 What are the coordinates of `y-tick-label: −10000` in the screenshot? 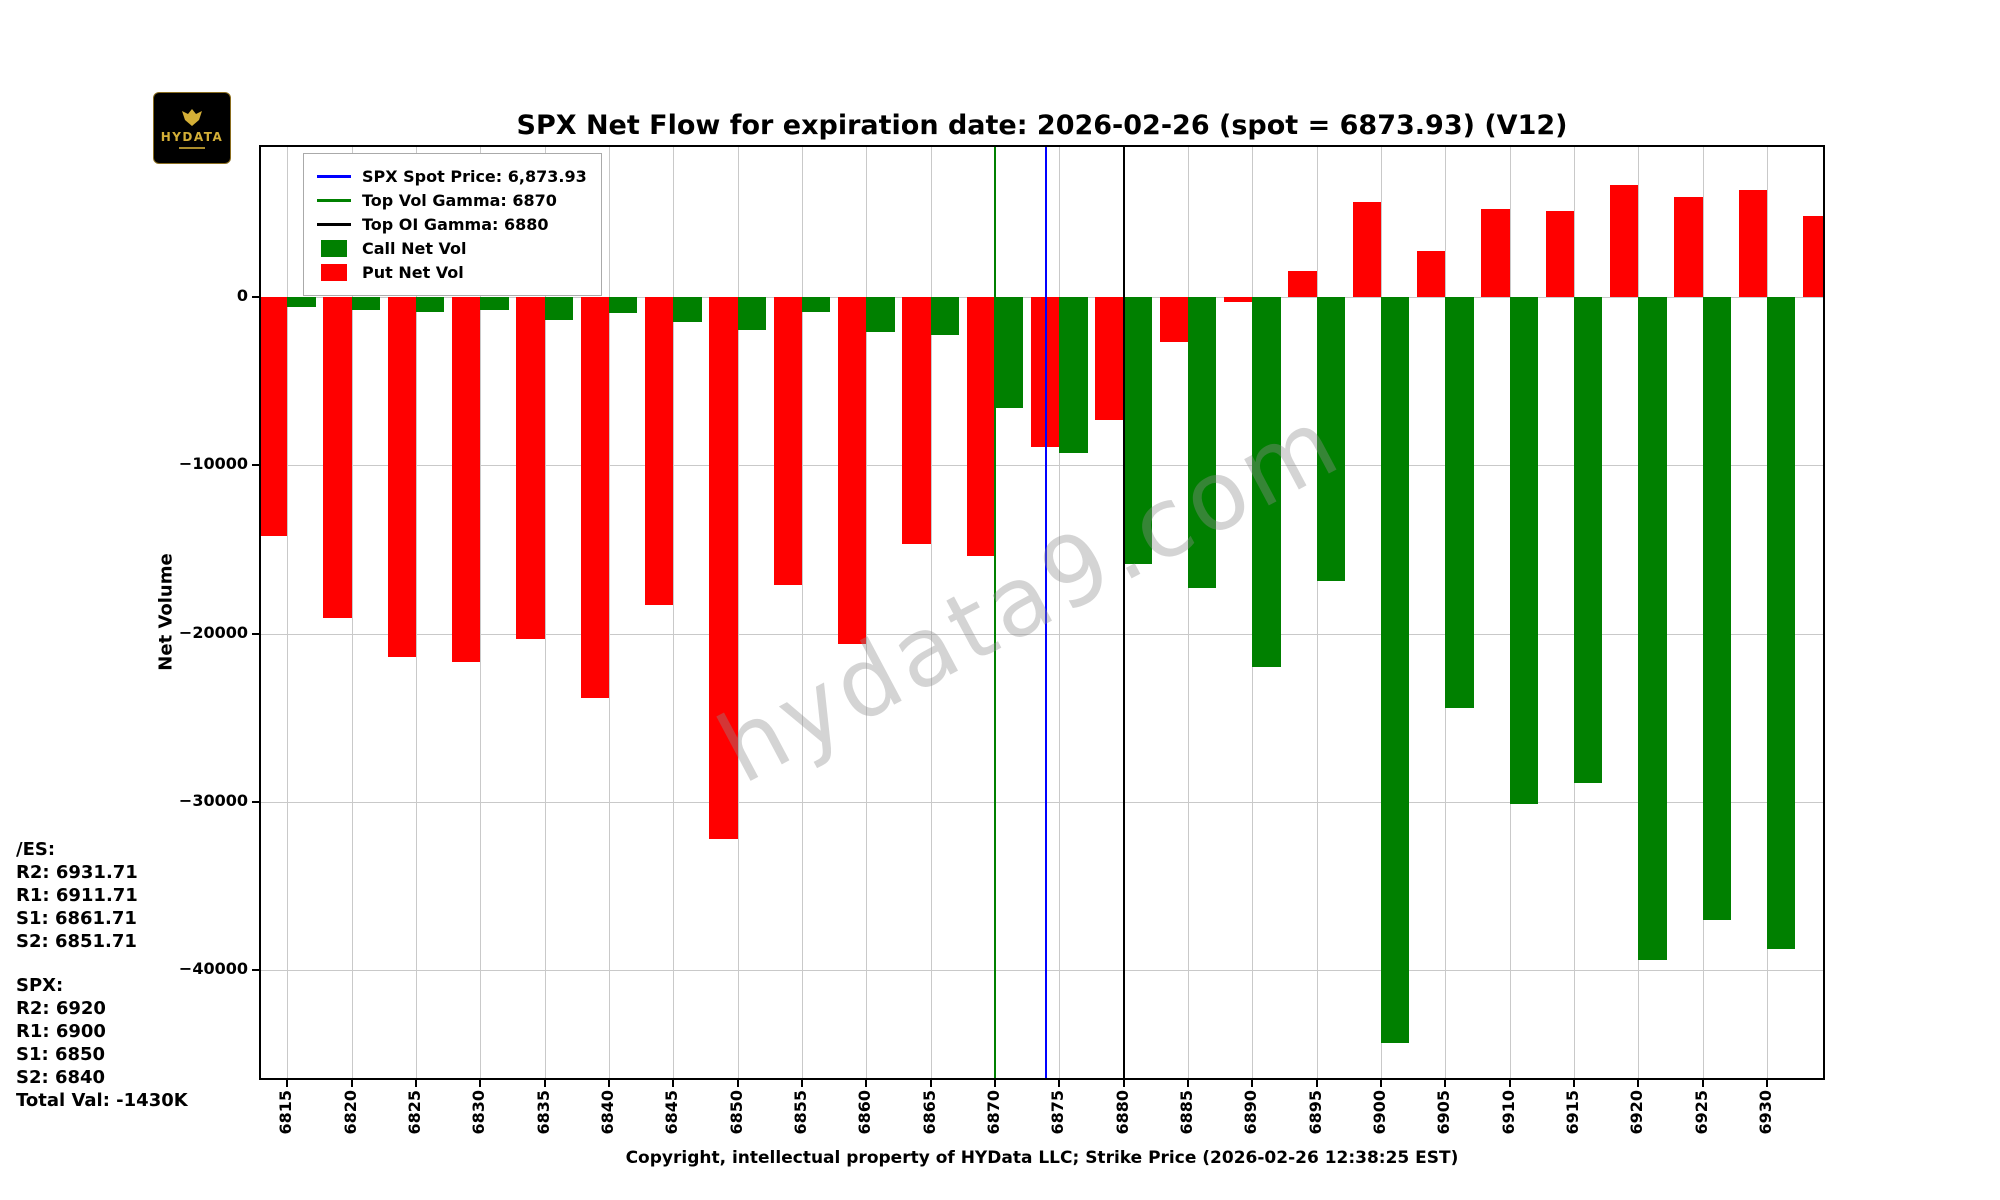 It's located at (213, 464).